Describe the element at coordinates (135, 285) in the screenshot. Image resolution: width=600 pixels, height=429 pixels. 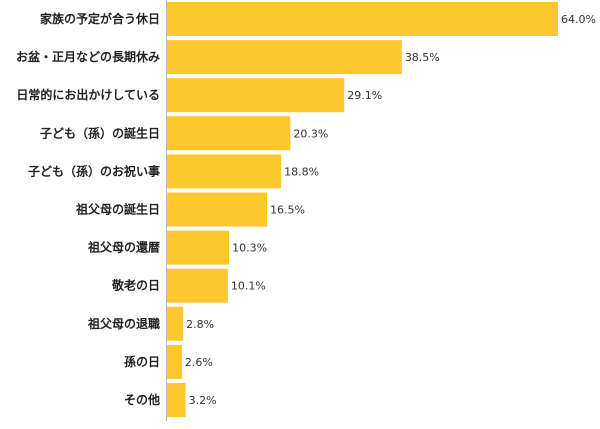
I see `category-label: 敬老の日` at that location.